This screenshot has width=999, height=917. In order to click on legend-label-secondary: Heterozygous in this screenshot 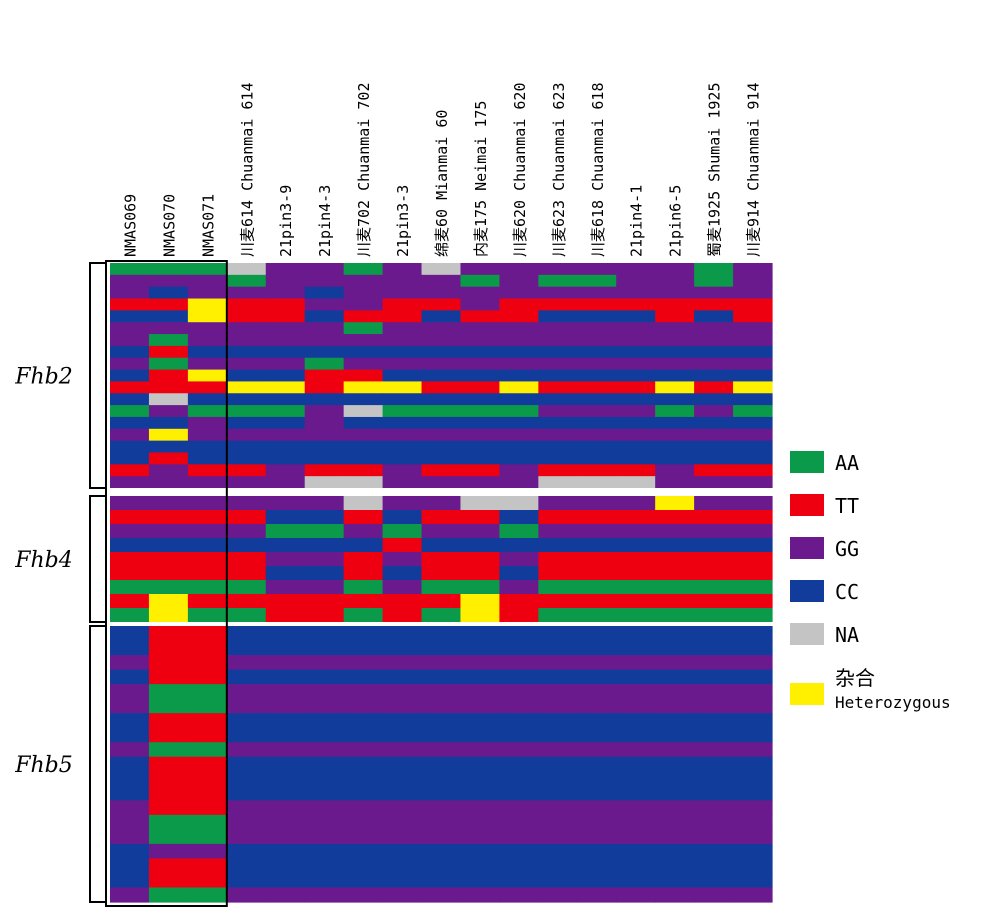, I will do `click(893, 702)`.